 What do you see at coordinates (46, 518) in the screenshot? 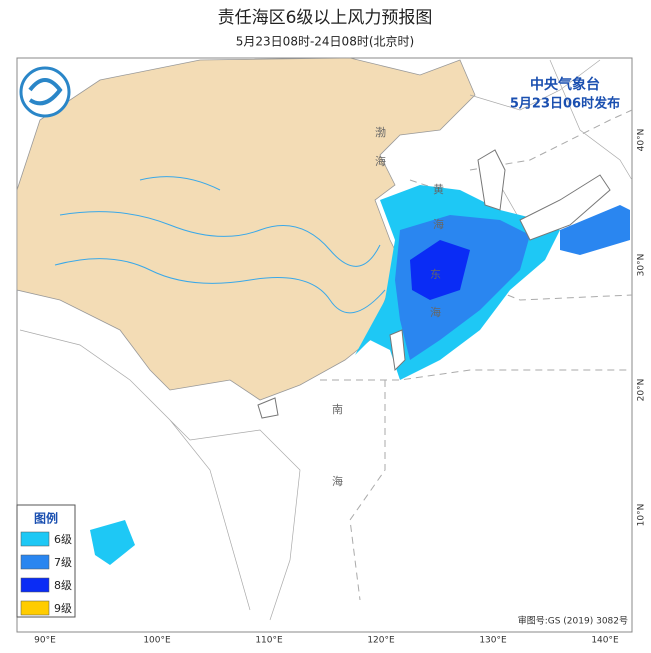
I see `legend-title: 图例` at bounding box center [46, 518].